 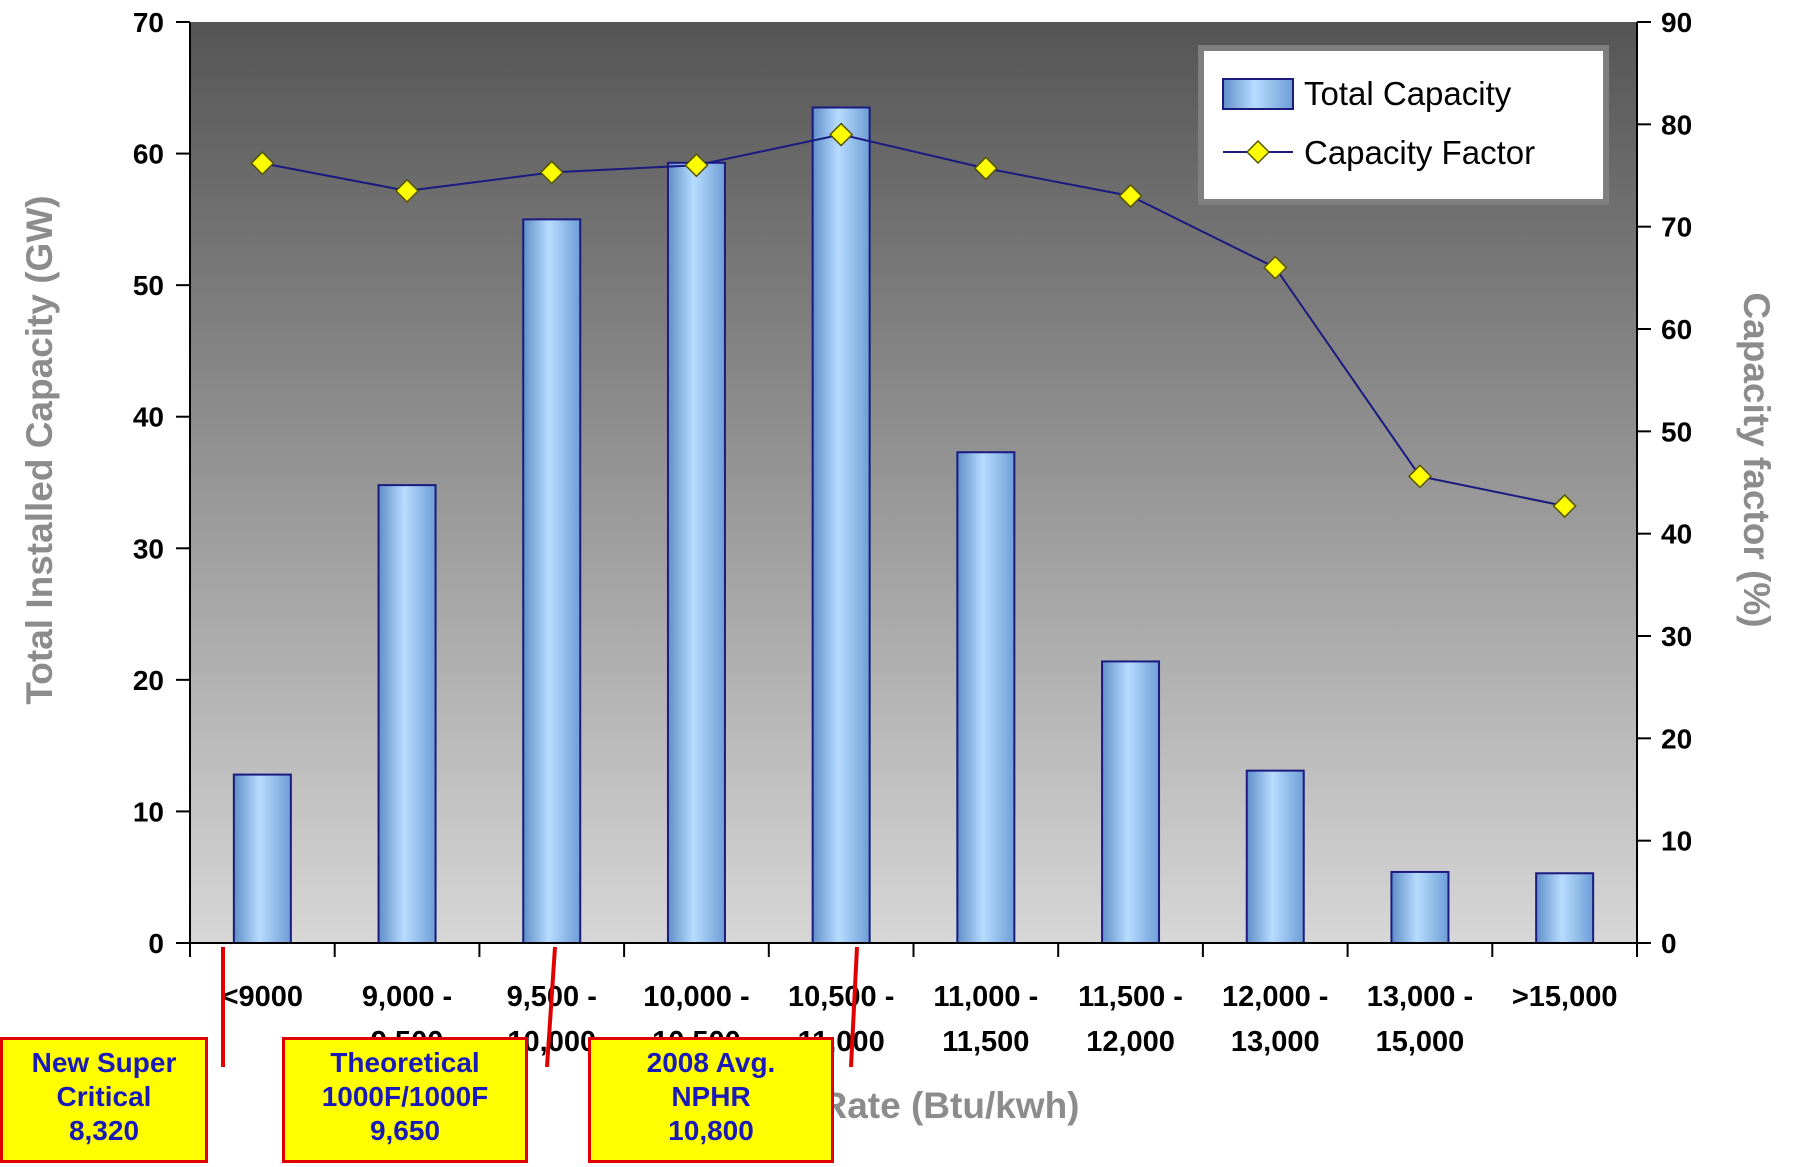 What do you see at coordinates (405, 1096) in the screenshot?
I see `annotation-line: 1000F/1000F` at bounding box center [405, 1096].